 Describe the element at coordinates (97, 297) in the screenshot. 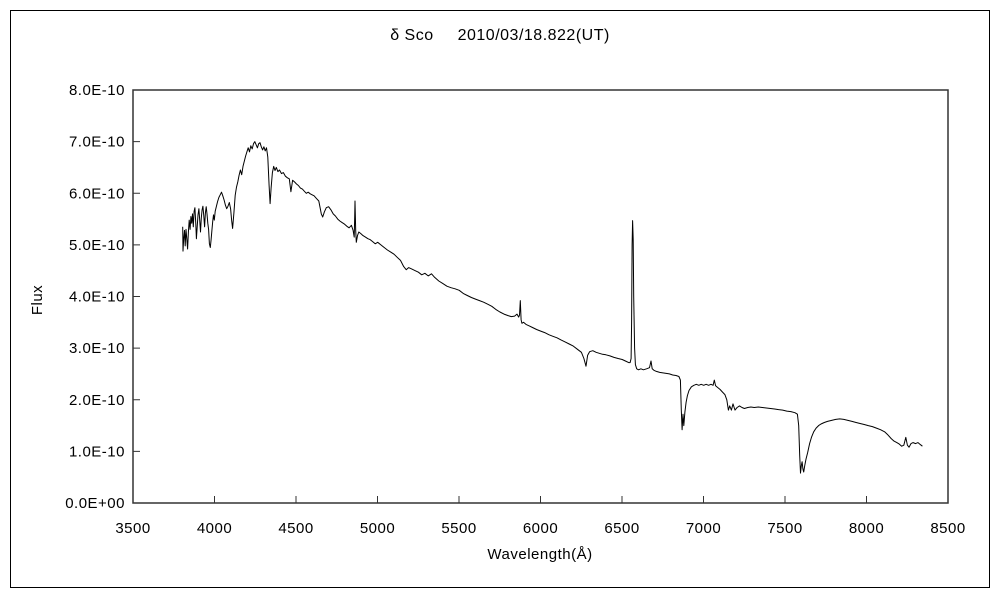

I see `y-tick-label: 4.0E-10` at that location.